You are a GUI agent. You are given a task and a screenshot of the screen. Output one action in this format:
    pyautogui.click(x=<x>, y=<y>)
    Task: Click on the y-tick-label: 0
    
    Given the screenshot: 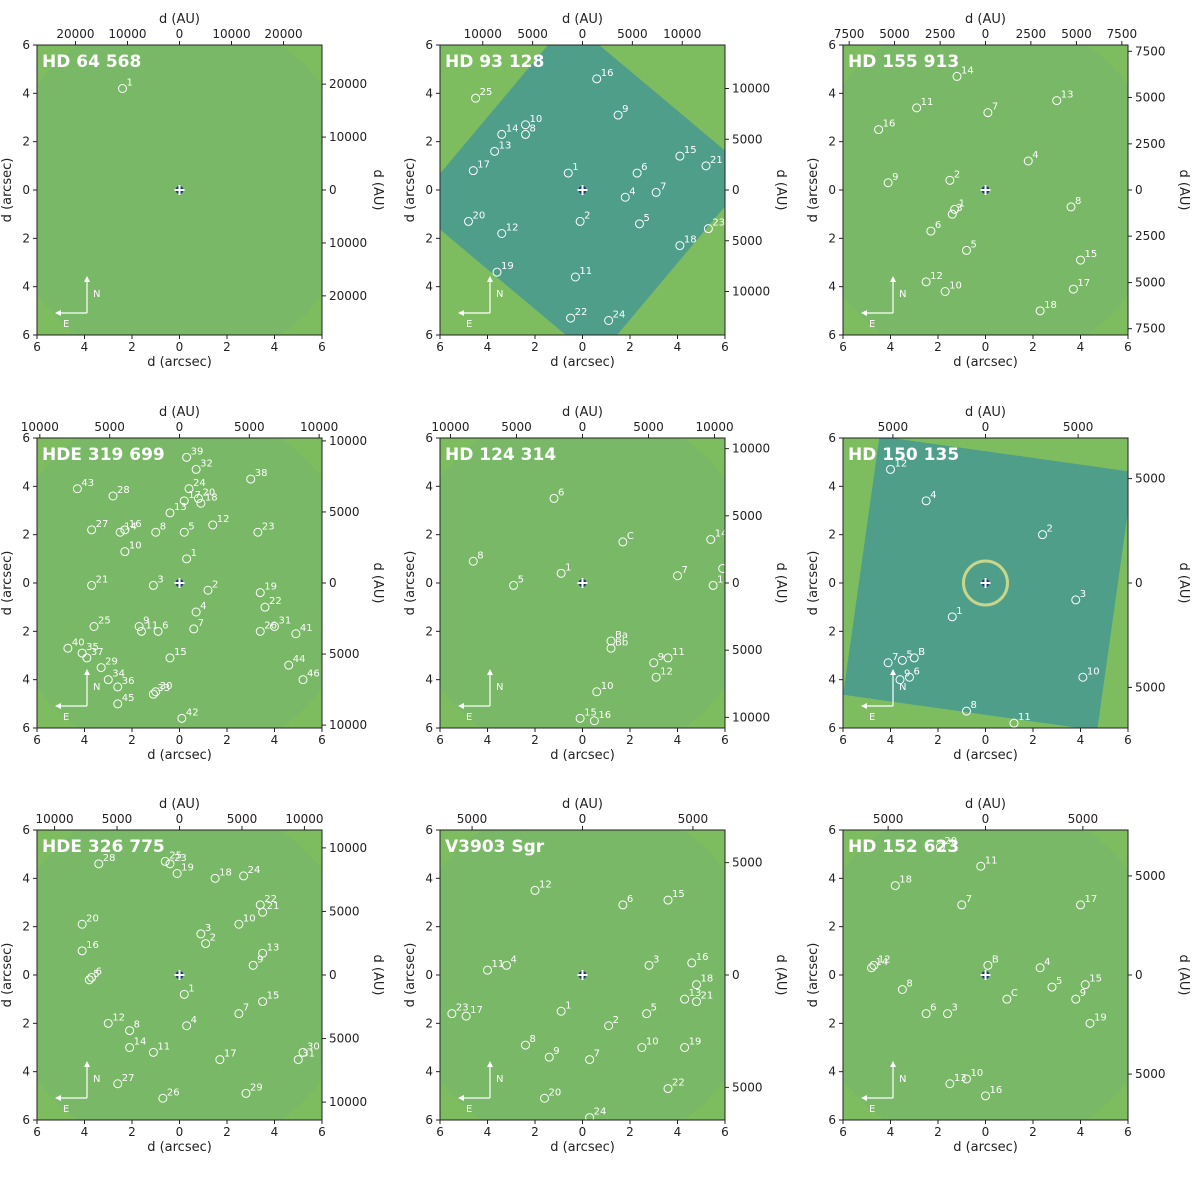 What is the action you would take?
    pyautogui.click(x=429, y=190)
    